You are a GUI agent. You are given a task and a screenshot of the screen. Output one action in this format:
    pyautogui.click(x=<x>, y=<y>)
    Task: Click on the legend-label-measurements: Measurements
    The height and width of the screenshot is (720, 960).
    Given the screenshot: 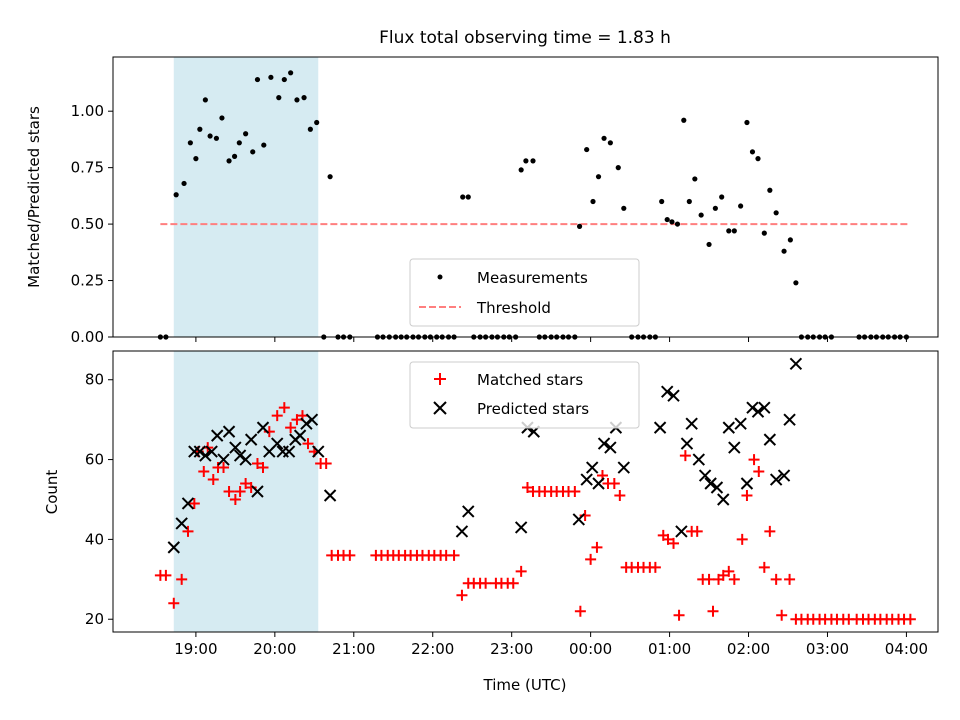 What is the action you would take?
    pyautogui.click(x=532, y=278)
    